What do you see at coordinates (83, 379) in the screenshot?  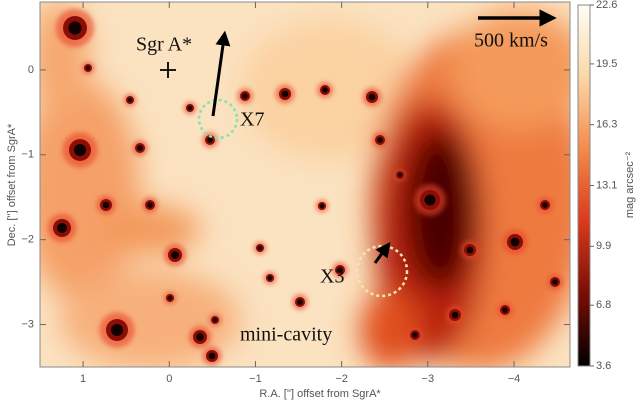 I see `x-tick-label: 1` at bounding box center [83, 379].